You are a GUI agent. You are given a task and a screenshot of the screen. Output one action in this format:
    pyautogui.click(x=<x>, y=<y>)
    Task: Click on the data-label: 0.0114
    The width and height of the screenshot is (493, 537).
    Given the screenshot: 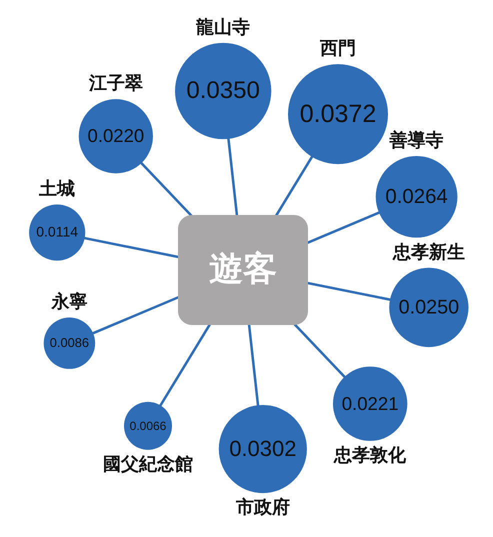 What is the action you would take?
    pyautogui.click(x=57, y=232)
    